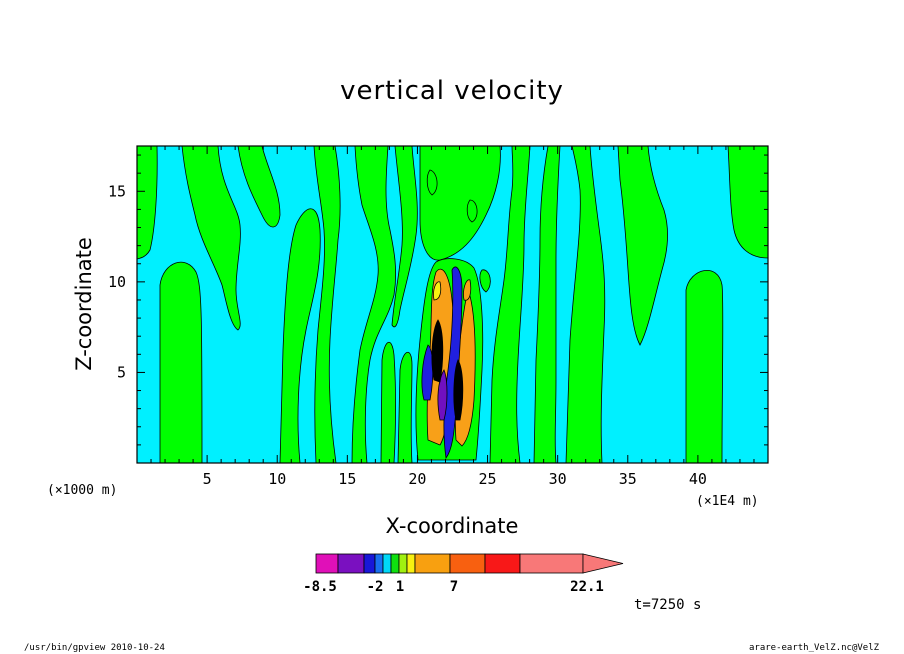  I want to click on colorbar-tick-label: 1, so click(400, 587).